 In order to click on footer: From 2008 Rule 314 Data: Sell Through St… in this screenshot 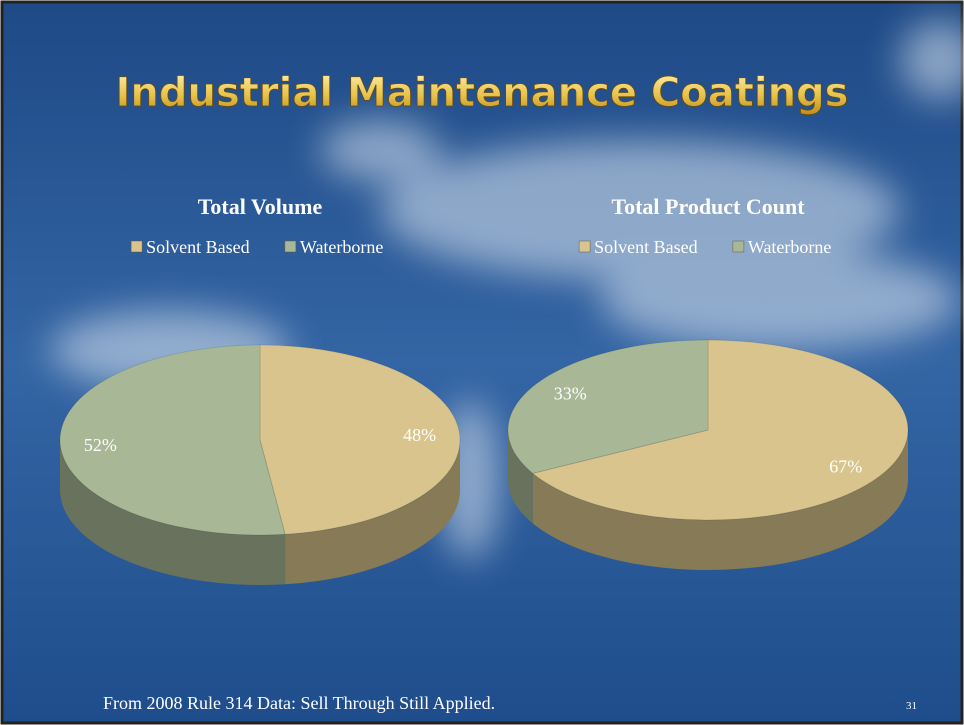, I will do `click(299, 703)`.